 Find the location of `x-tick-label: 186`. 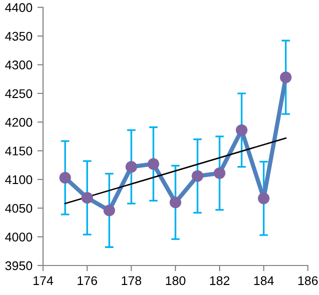

x-tick-label: 186 is located at coordinates (308, 281).